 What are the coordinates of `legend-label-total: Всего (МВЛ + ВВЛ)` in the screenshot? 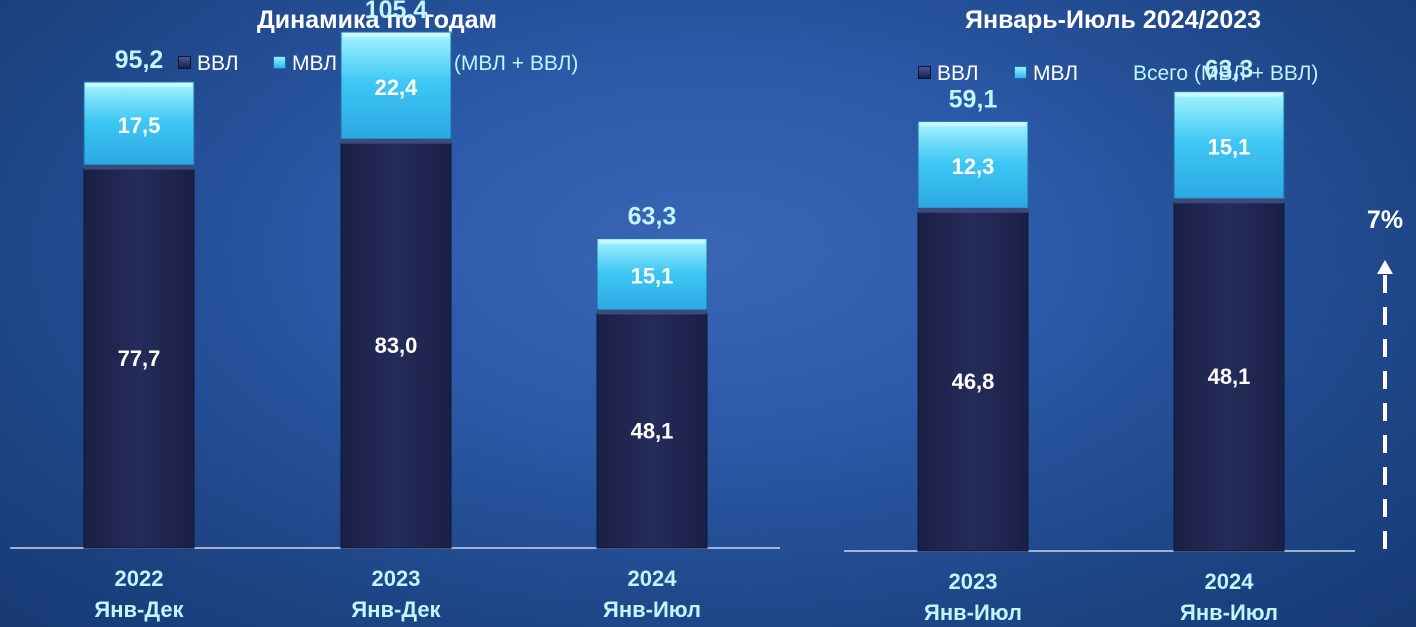 It's located at (1226, 73).